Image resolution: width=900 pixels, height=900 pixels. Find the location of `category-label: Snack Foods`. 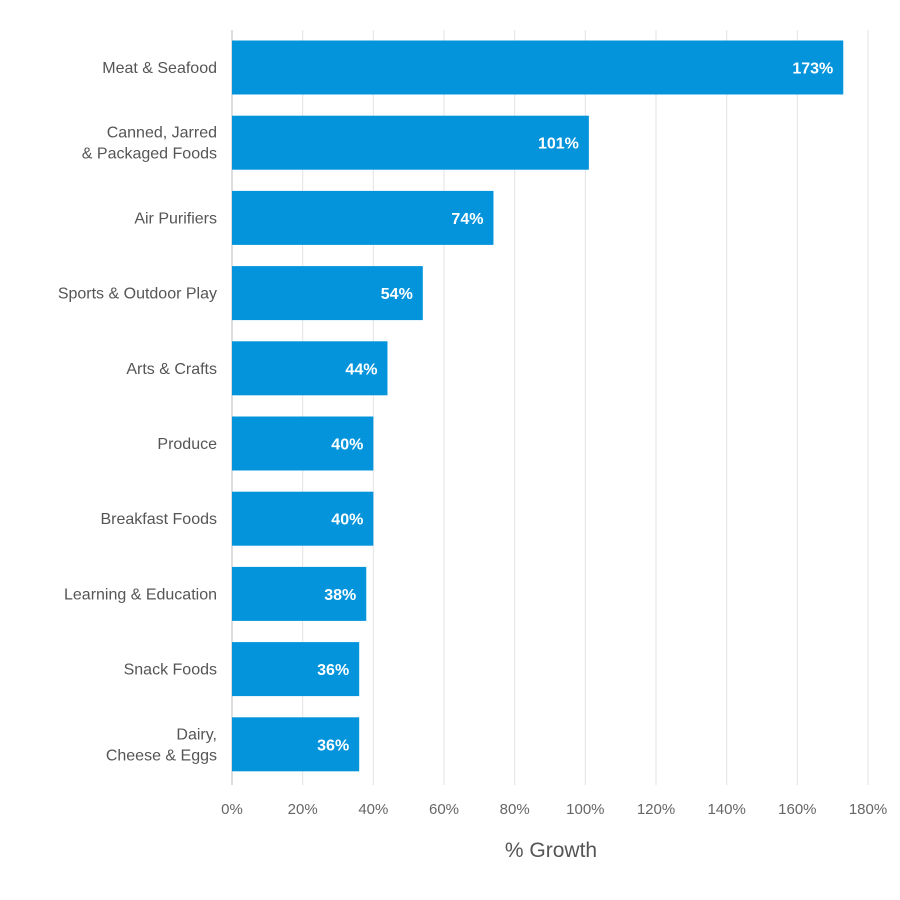

category-label: Snack Foods is located at coordinates (170, 670).